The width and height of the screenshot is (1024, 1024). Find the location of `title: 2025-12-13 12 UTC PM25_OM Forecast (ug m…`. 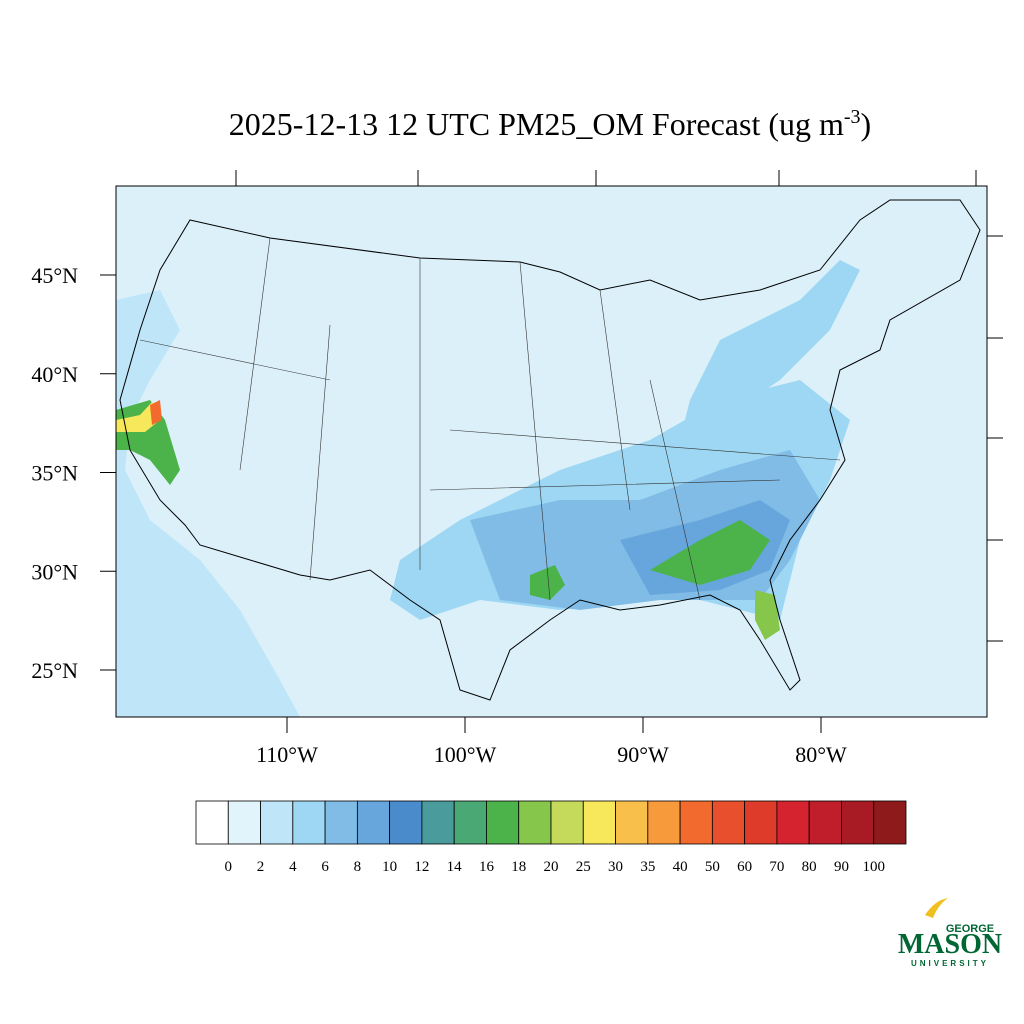

title: 2025-12-13 12 UTC PM25_OM Forecast (ug m… is located at coordinates (550, 124).